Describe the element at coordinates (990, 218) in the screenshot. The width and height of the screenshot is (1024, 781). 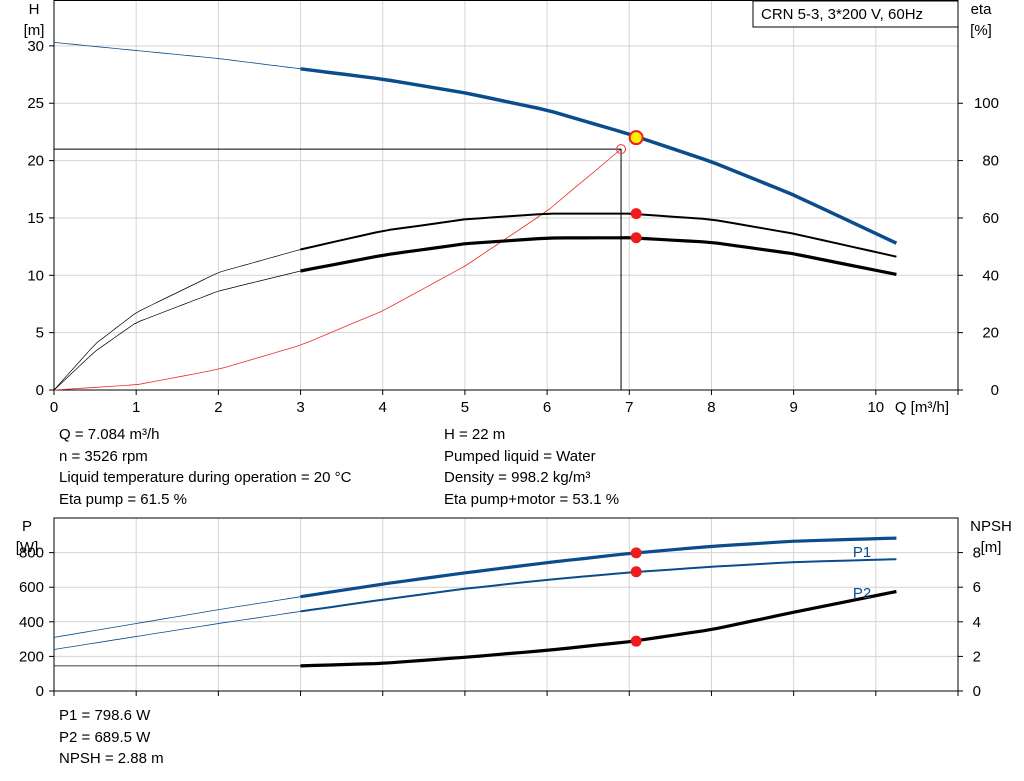
I see `y-tick-label-eta: 60` at that location.